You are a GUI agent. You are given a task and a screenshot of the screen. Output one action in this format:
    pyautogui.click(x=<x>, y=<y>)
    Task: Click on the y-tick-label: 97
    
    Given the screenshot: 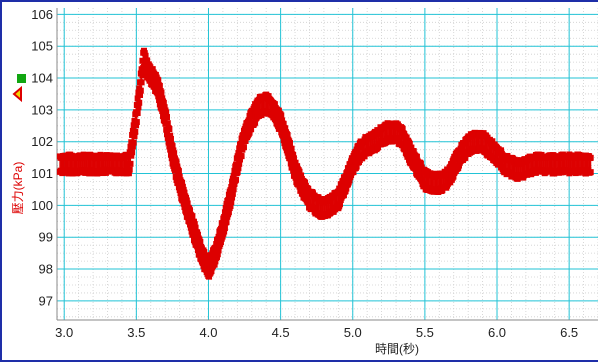 What is the action you would take?
    pyautogui.click(x=46, y=300)
    